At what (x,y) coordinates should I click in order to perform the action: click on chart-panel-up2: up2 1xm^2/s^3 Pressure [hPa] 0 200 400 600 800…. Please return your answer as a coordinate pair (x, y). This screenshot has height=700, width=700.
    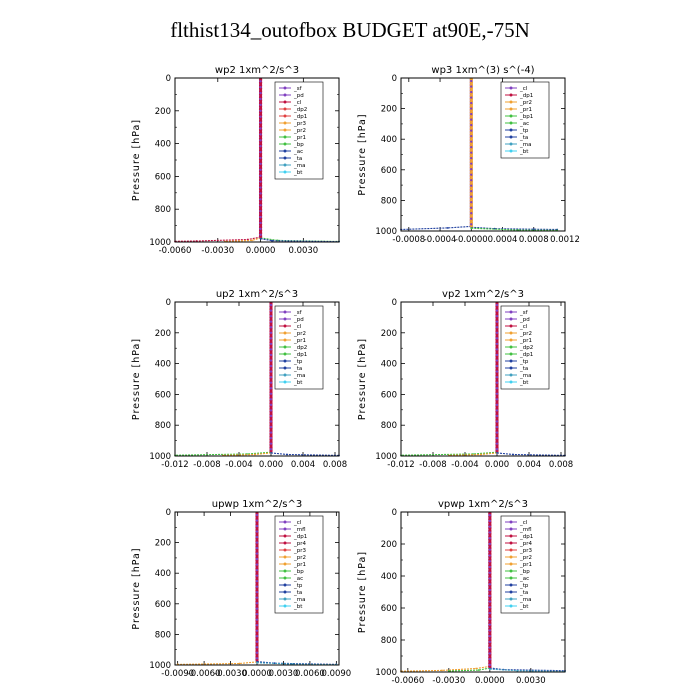
    Looking at the image, I should click on (239, 379).